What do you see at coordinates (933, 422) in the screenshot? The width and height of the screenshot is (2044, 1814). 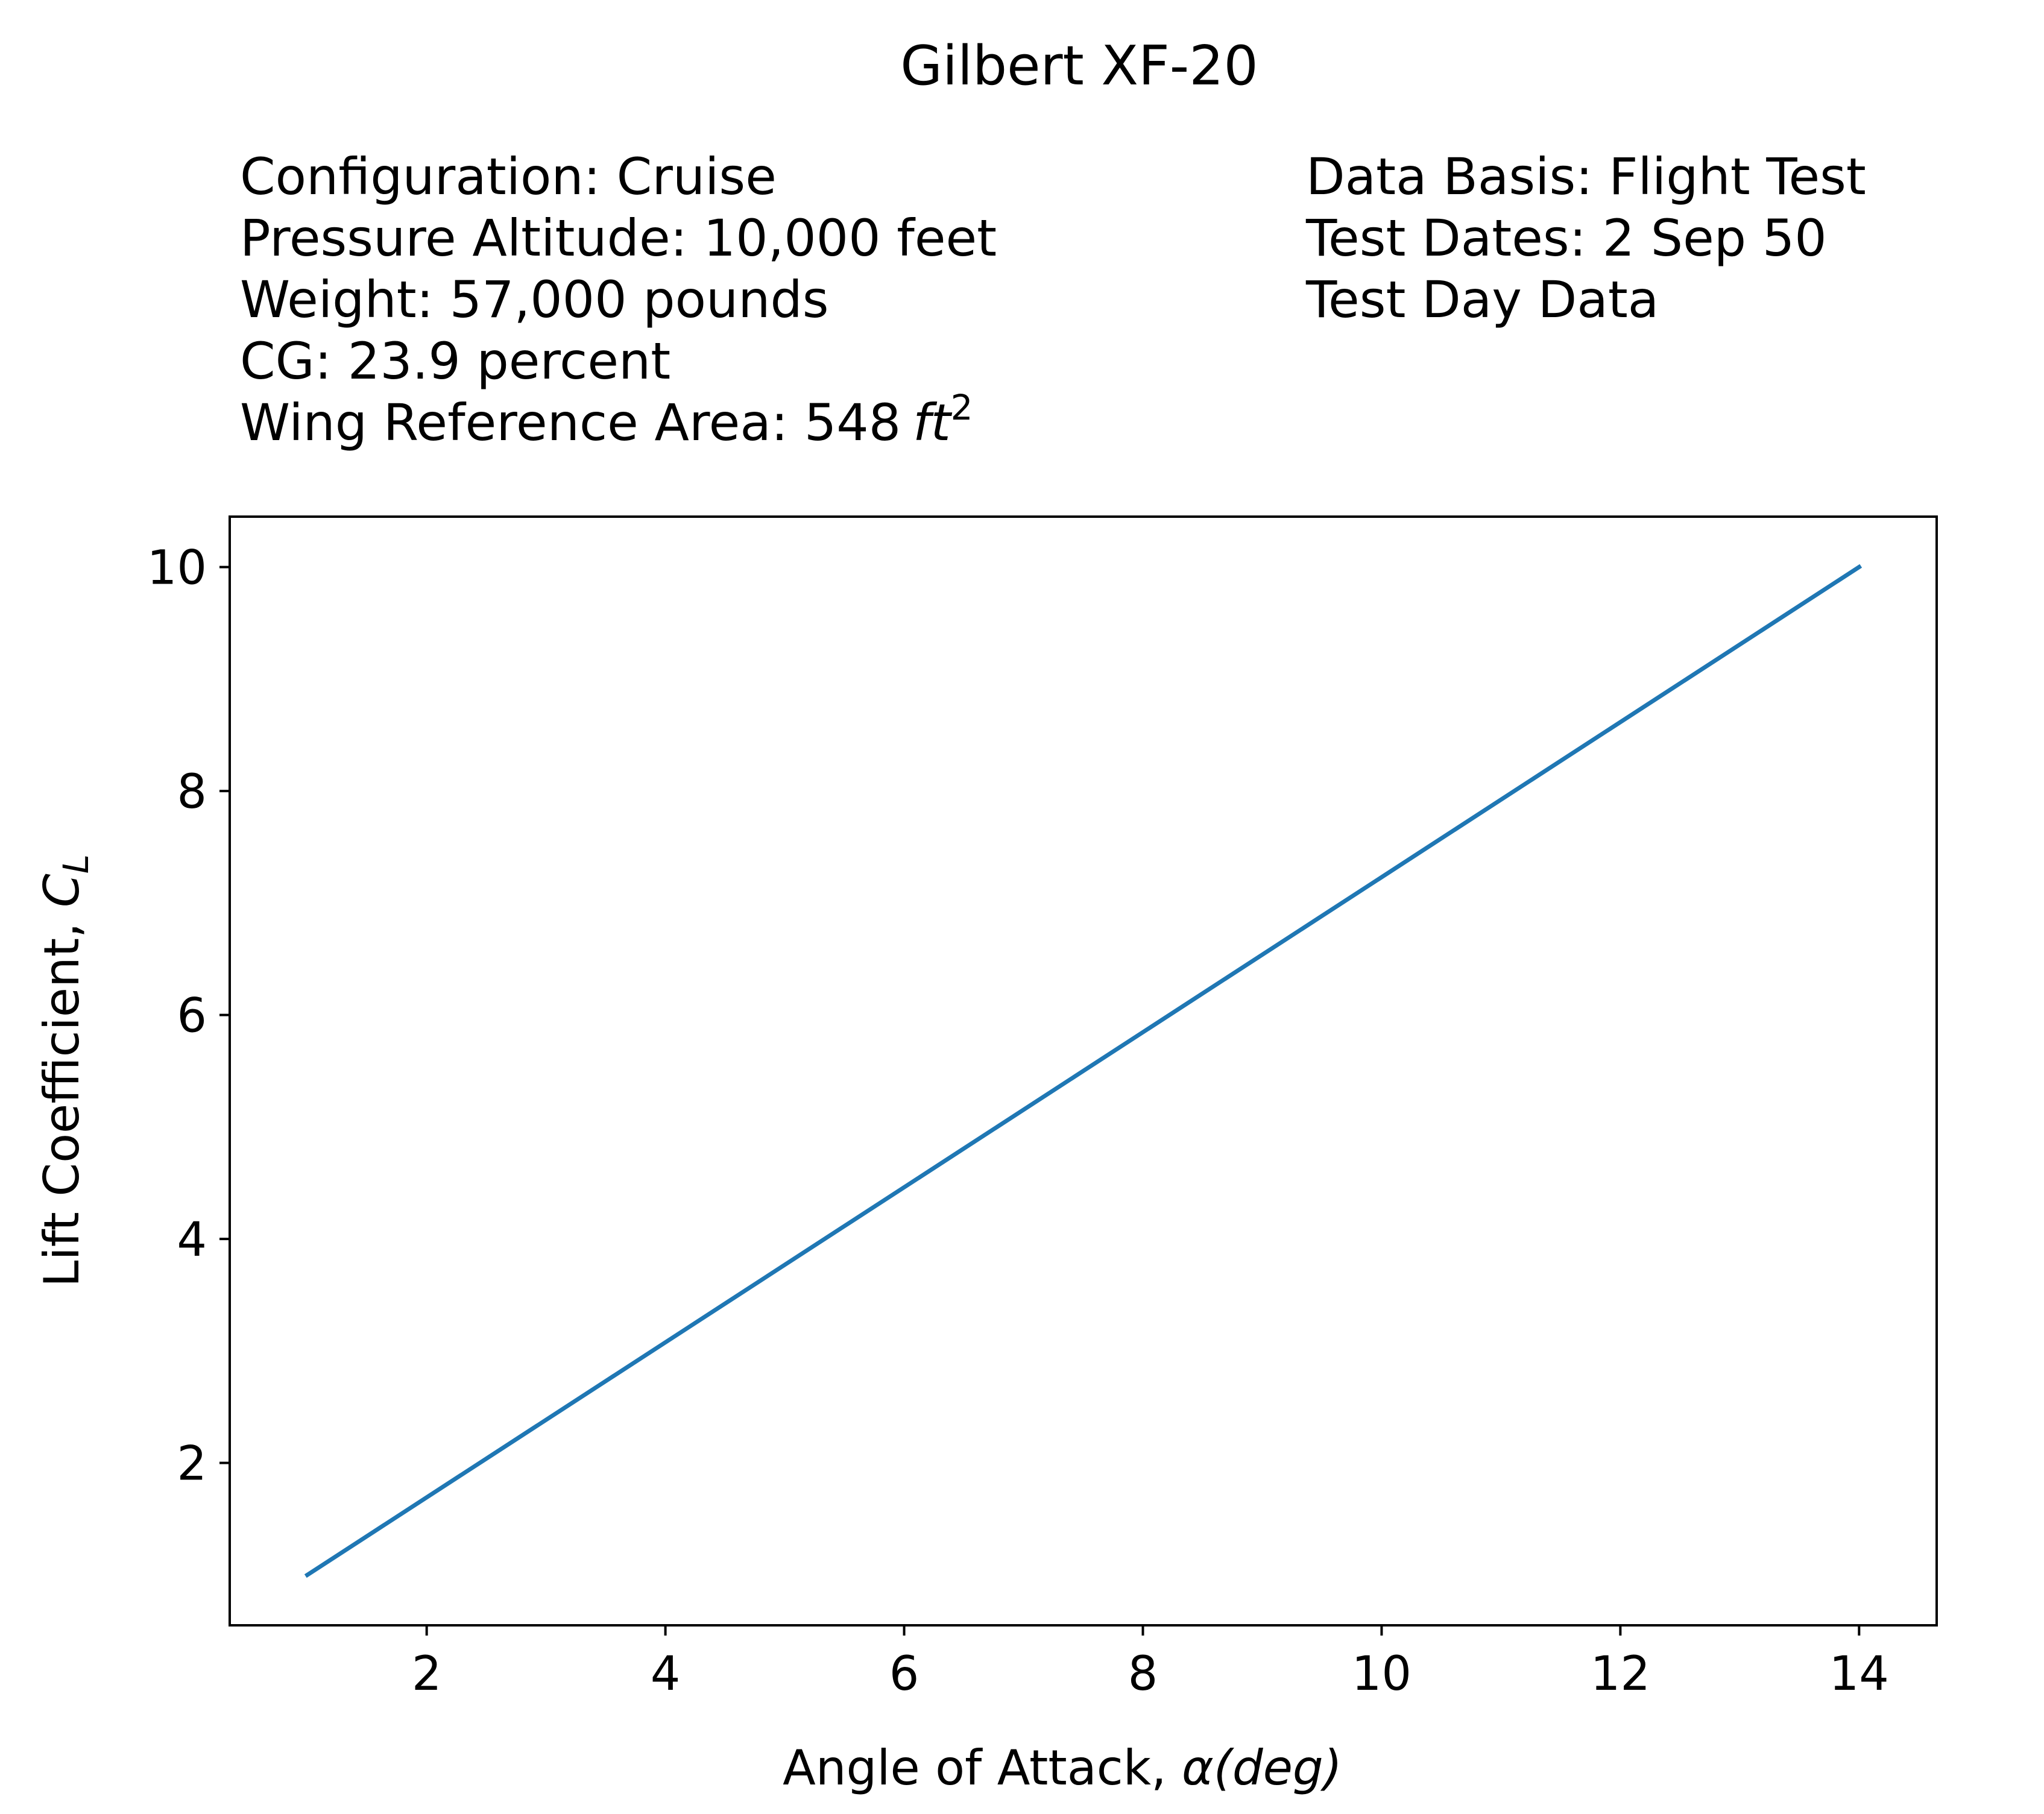 I see `info-wing-area-unit: ft` at bounding box center [933, 422].